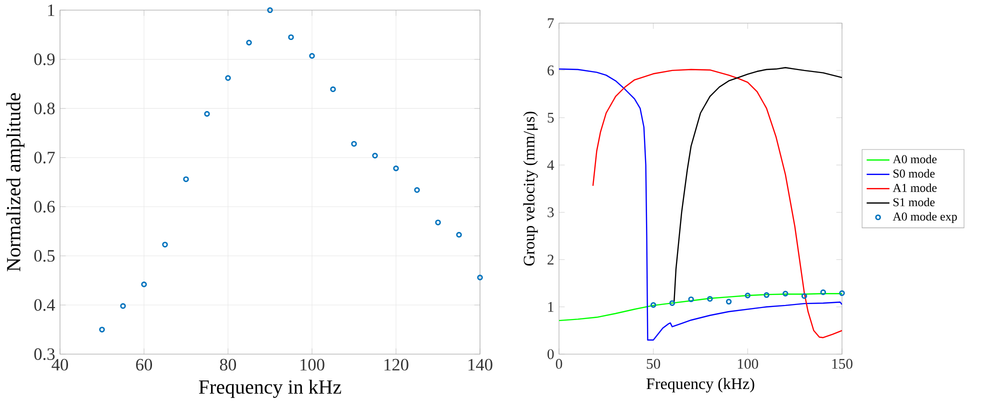 This screenshot has width=981, height=410. I want to click on y-tick-label: 7, so click(551, 23).